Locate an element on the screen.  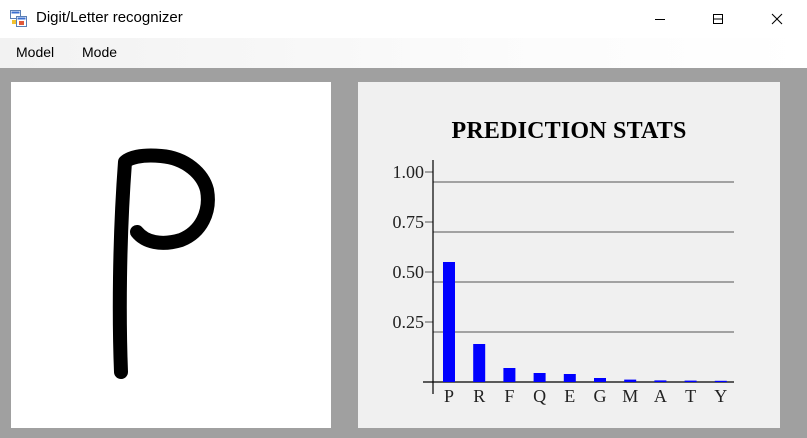
x-tick-label: A is located at coordinates (660, 396).